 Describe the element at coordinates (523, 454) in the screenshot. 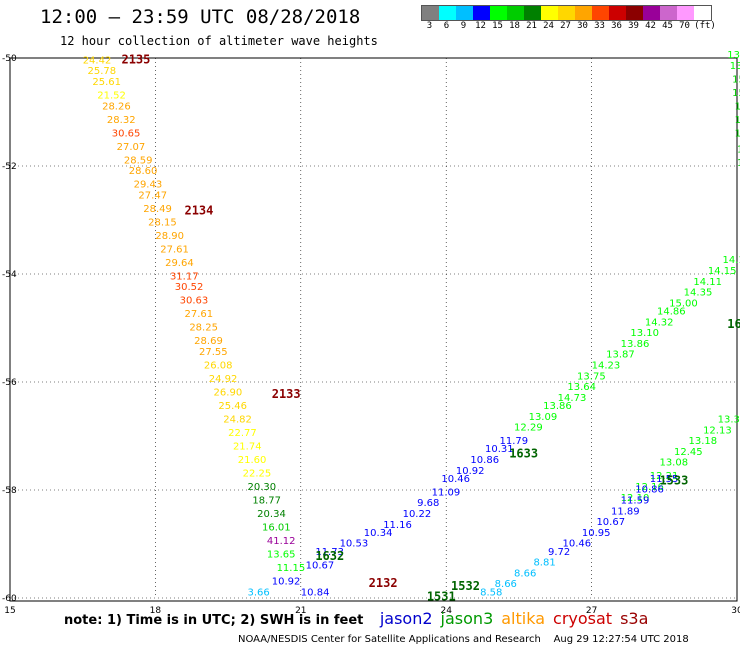

I see `pass-id-label: 1633` at that location.